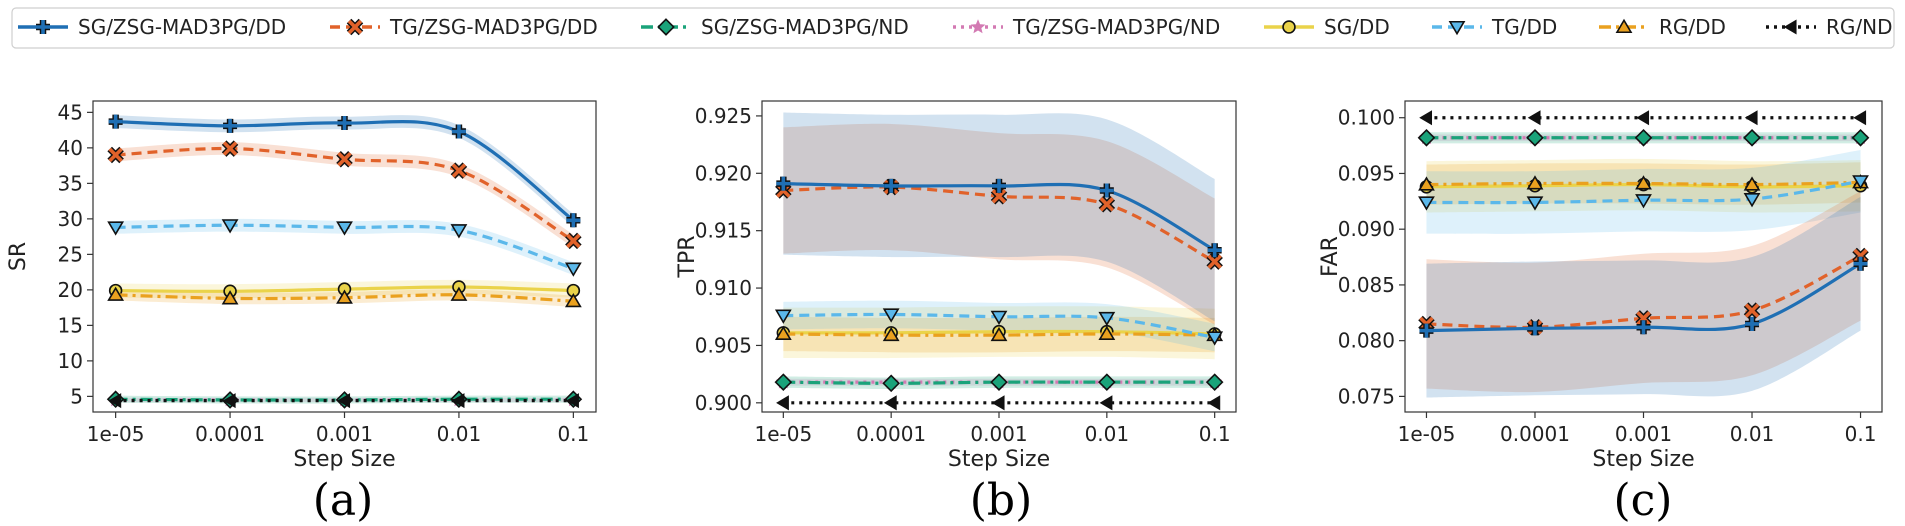  What do you see at coordinates (1457, 28) in the screenshot?
I see `triangle-down-marker-icon` at bounding box center [1457, 28].